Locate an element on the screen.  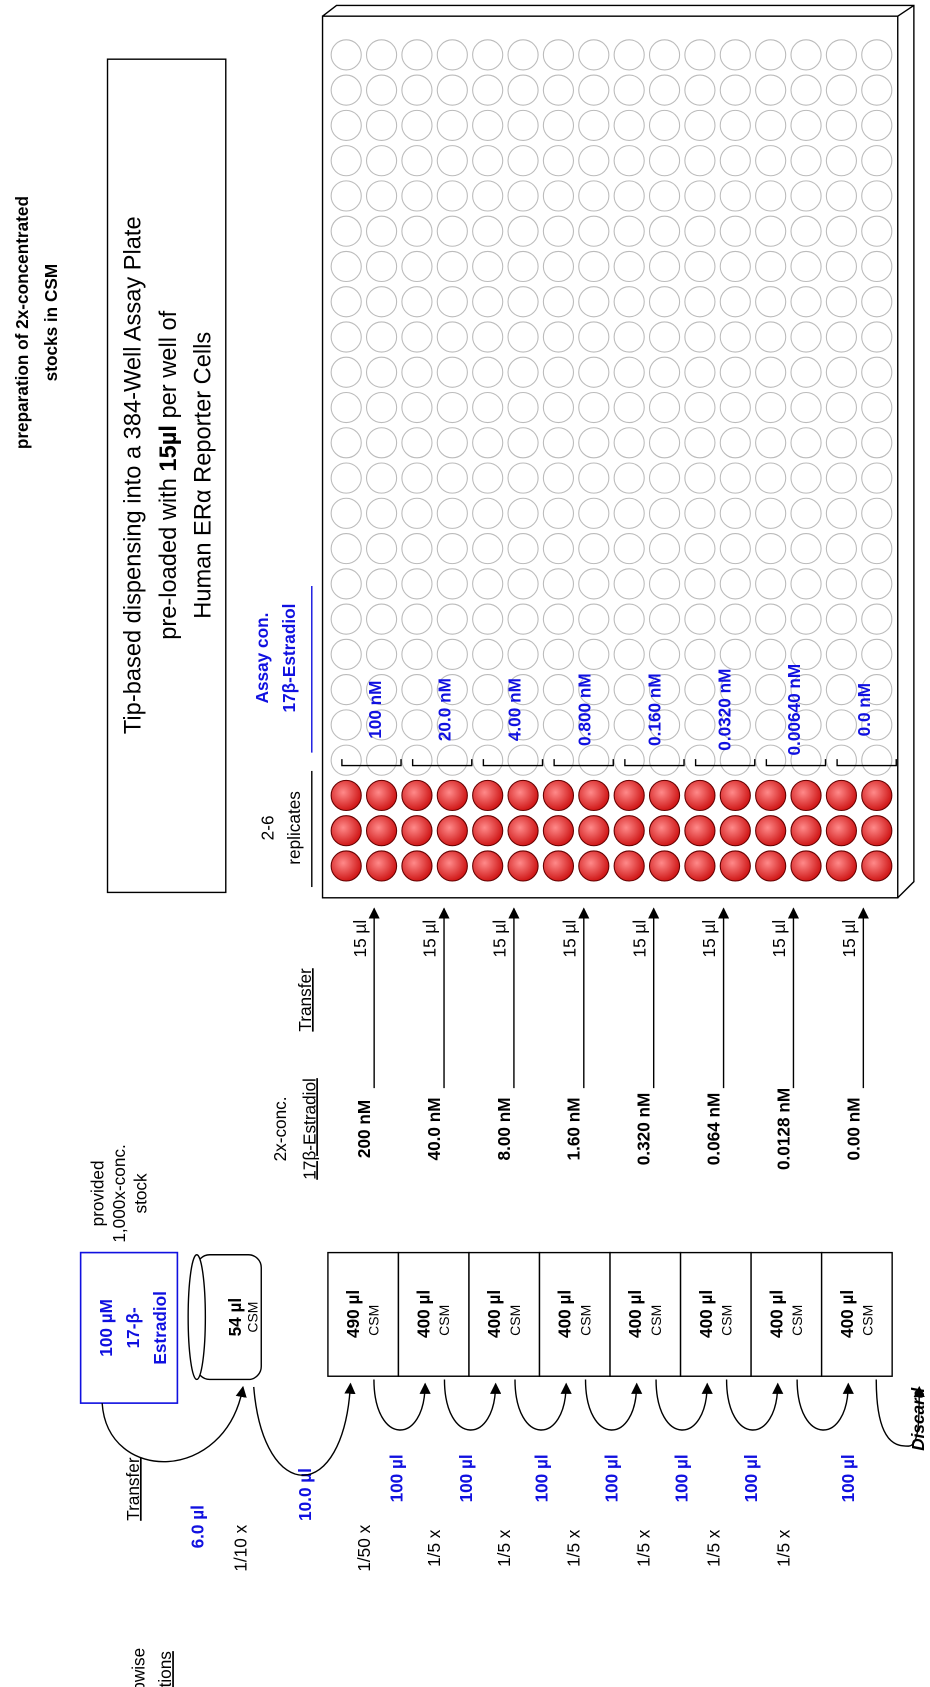
assay-conc: 0.0320 nM is located at coordinates (724, 710).